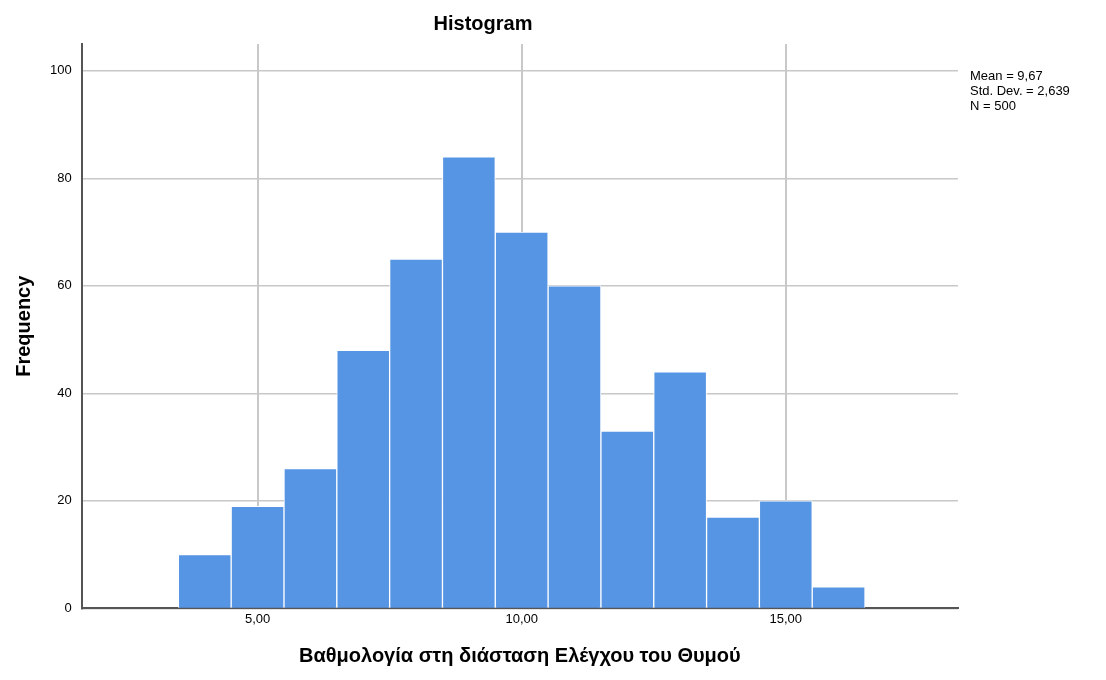 This screenshot has width=1106, height=680. Describe the element at coordinates (521, 618) in the screenshot. I see `x-tick-label: 10,00` at that location.